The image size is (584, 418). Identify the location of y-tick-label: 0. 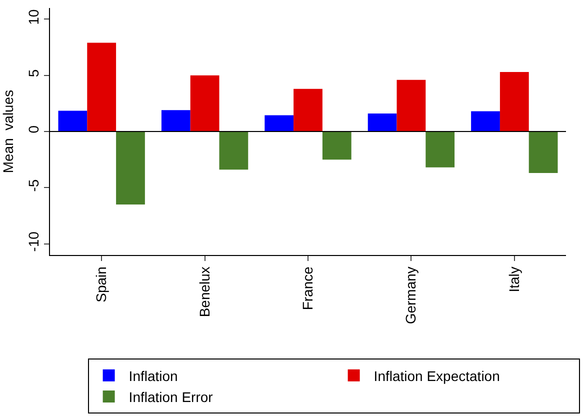
(33, 129).